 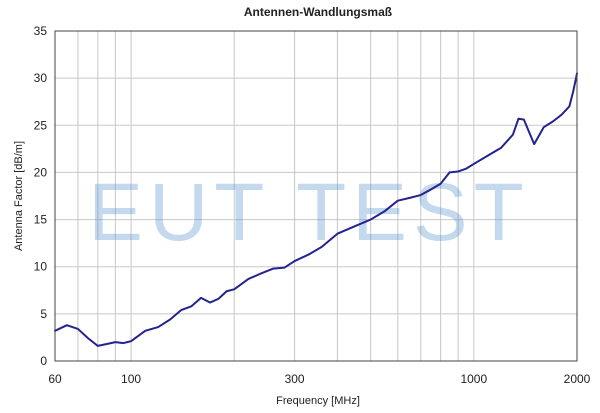 I want to click on x-tick-label: 60, so click(x=55, y=379).